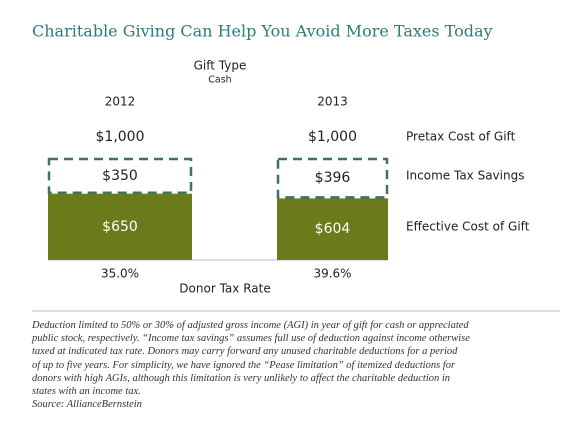 The height and width of the screenshot is (434, 580). Describe the element at coordinates (219, 80) in the screenshot. I see `group: Cash` at that location.